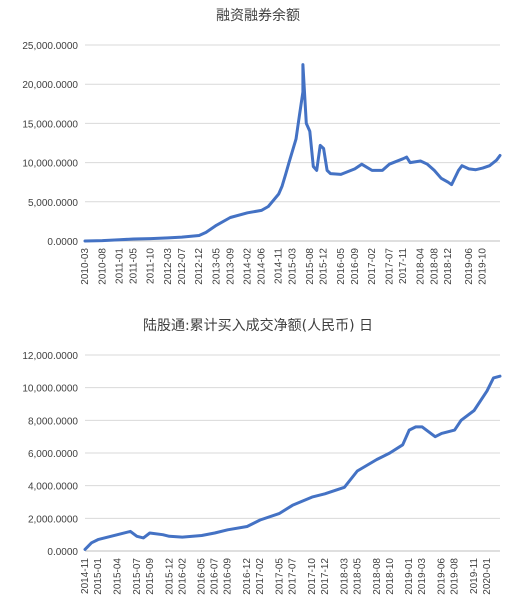 The width and height of the screenshot is (517, 616). What do you see at coordinates (483, 266) in the screenshot?
I see `x-tick-label: 2019-10` at bounding box center [483, 266].